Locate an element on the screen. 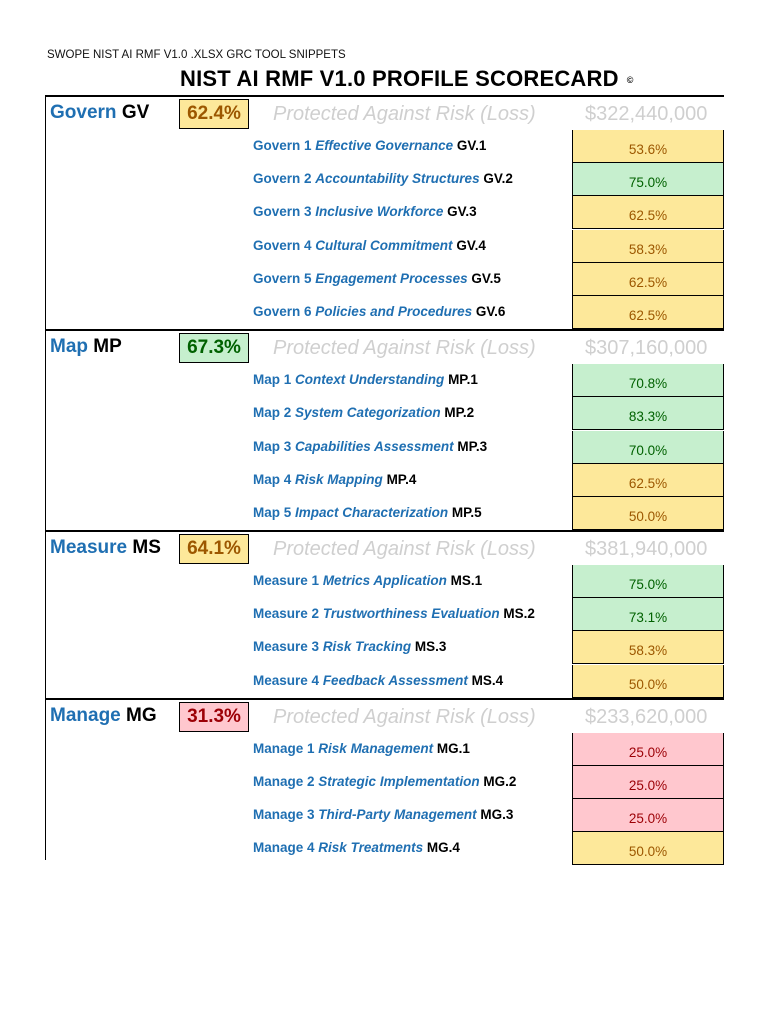 The width and height of the screenshot is (768, 1024). subcategory-score: 73.1% is located at coordinates (648, 615).